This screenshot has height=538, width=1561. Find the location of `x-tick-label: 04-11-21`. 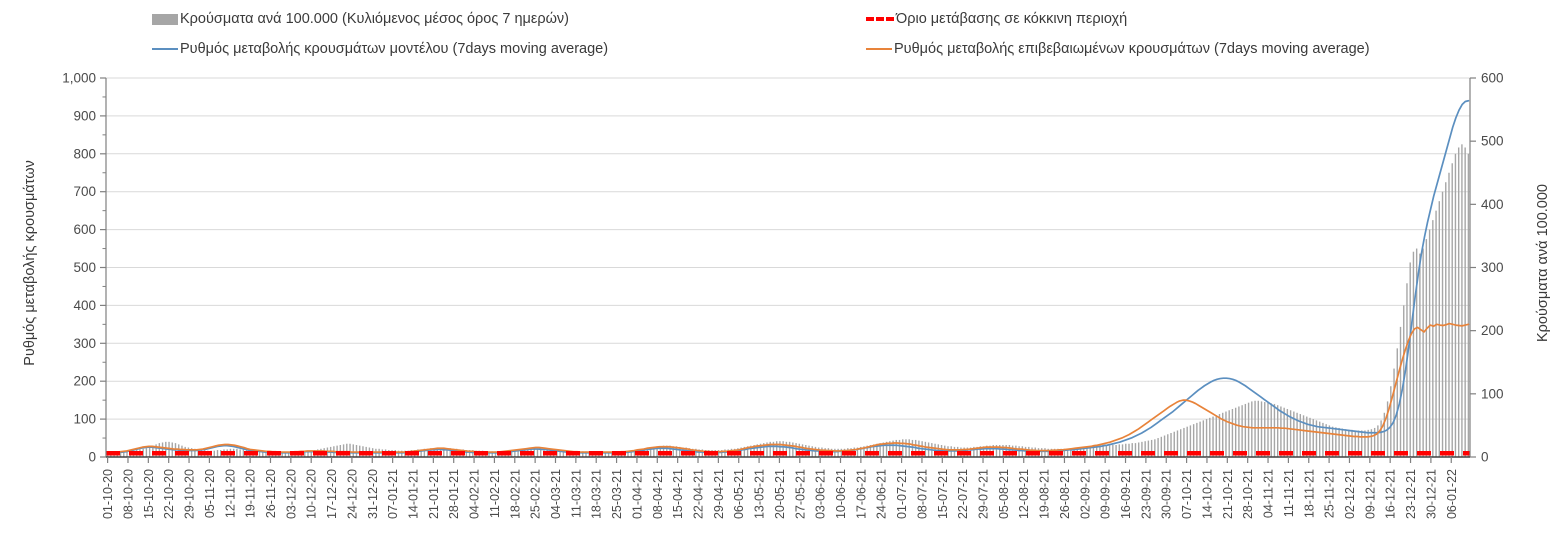

x-tick-label: 04-11-21 is located at coordinates (1269, 493).